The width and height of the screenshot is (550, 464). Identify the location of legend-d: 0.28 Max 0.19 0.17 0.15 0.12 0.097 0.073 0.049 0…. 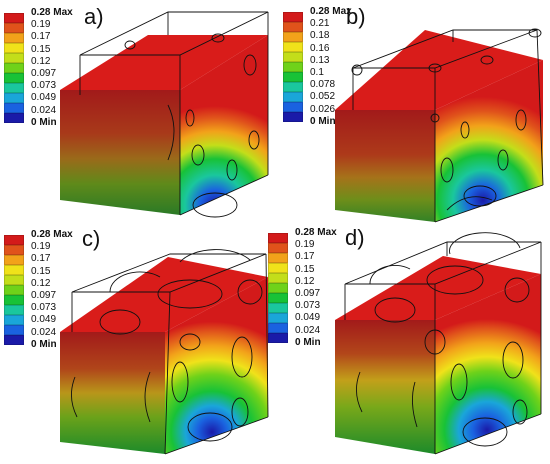
(308, 291).